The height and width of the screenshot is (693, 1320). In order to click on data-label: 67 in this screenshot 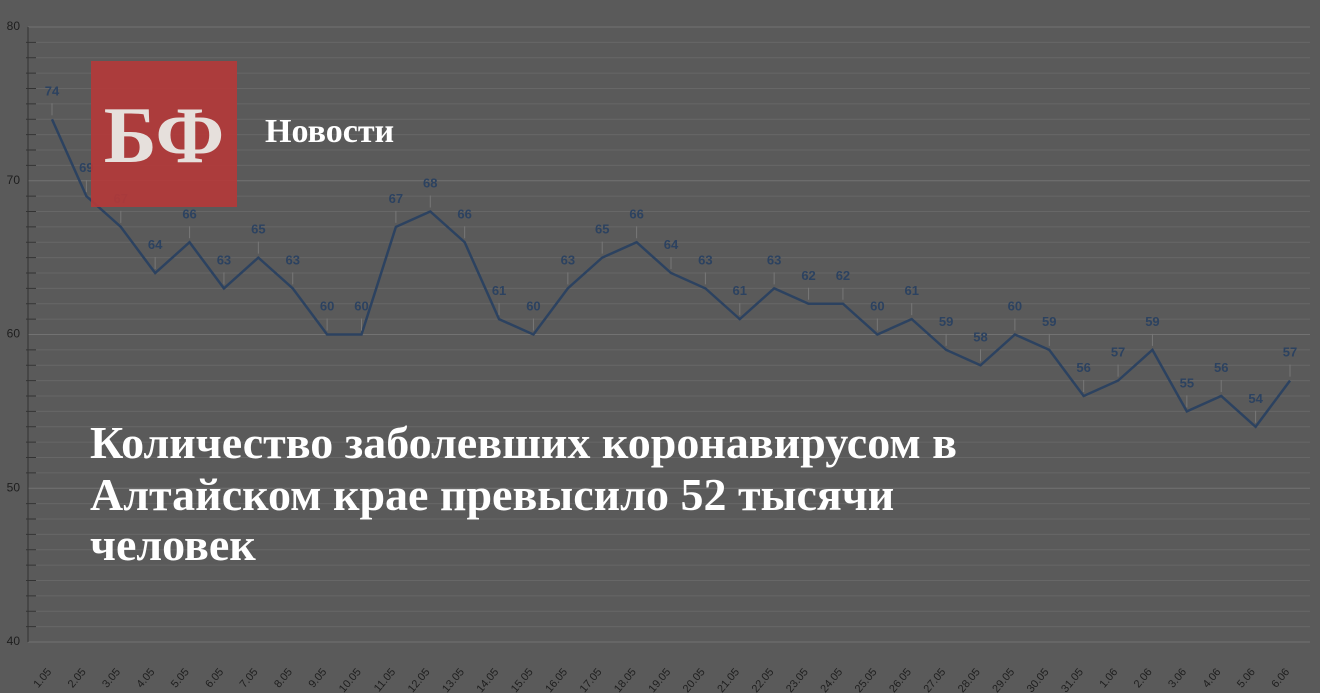, I will do `click(396, 198)`.